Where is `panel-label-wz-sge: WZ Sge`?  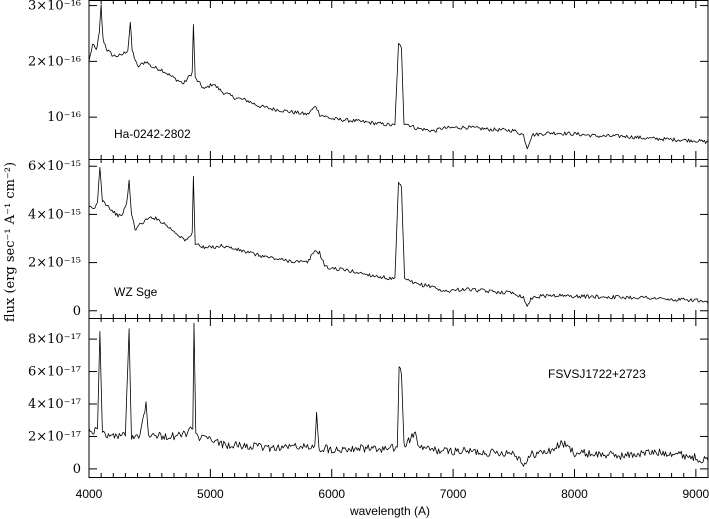 panel-label-wz-sge: WZ Sge is located at coordinates (136, 292).